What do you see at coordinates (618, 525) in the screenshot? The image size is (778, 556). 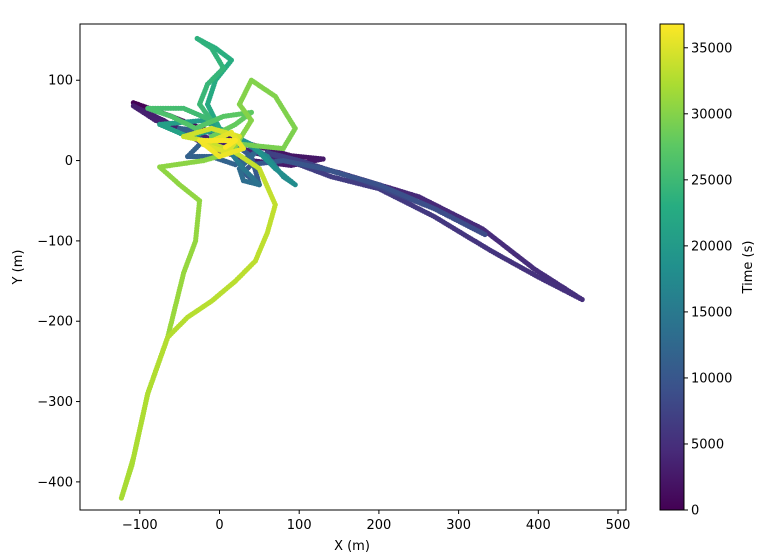 I see `x-tick-label: 500` at bounding box center [618, 525].